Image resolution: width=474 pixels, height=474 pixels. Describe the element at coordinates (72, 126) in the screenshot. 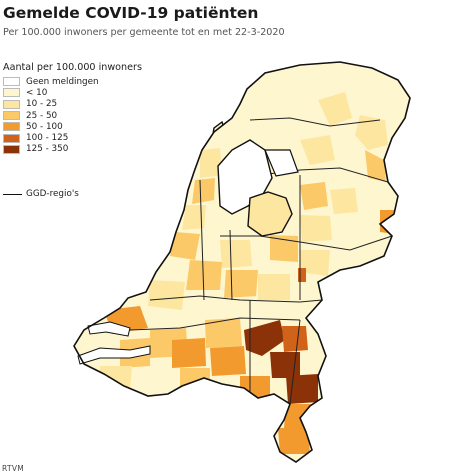

I see `legend-item-50-100: 50 - 100` at that location.